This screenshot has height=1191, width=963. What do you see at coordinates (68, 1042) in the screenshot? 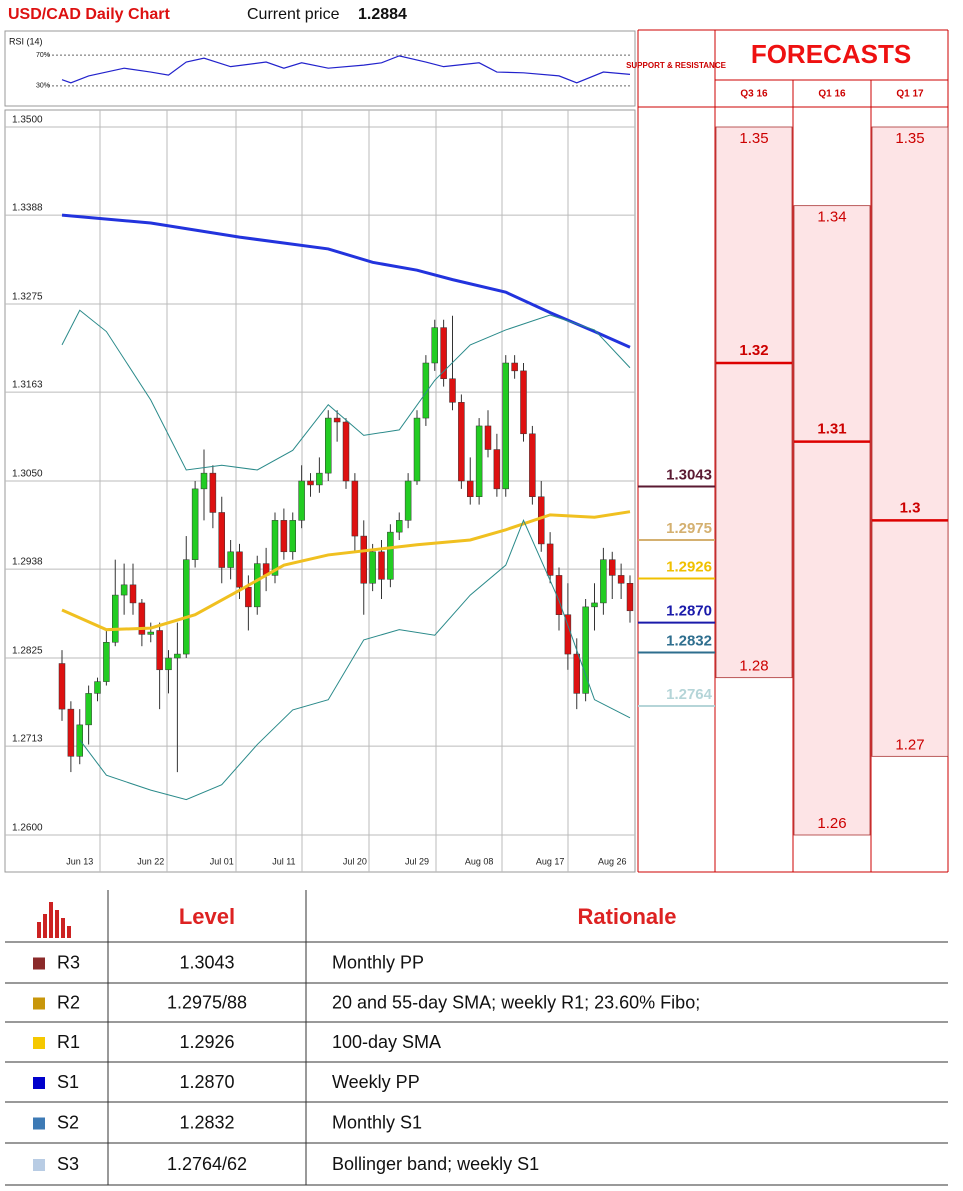
I see `level-name: R1` at bounding box center [68, 1042].